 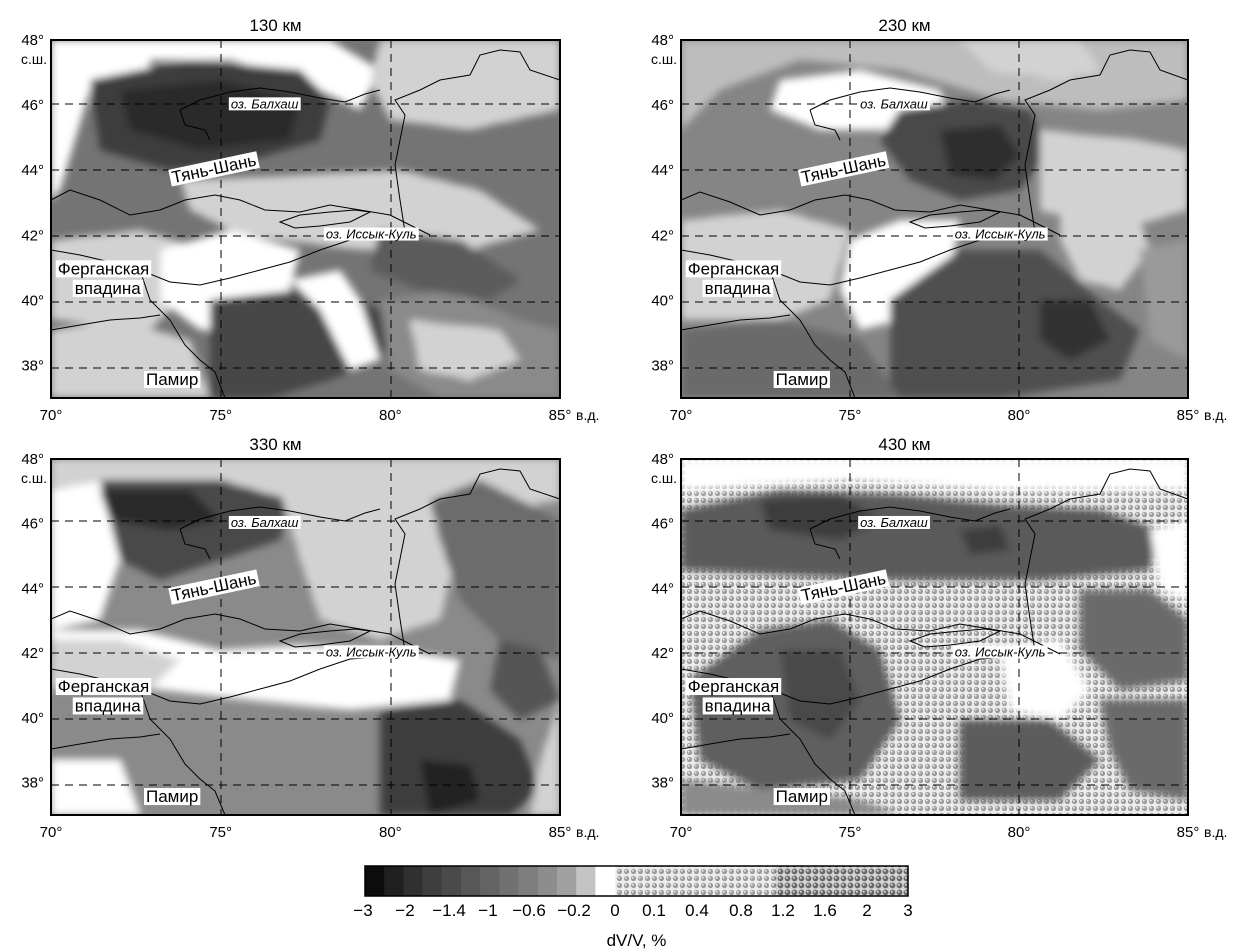 I want to click on label-balkhash-p430-group: оз. Балхаш, so click(x=894, y=522).